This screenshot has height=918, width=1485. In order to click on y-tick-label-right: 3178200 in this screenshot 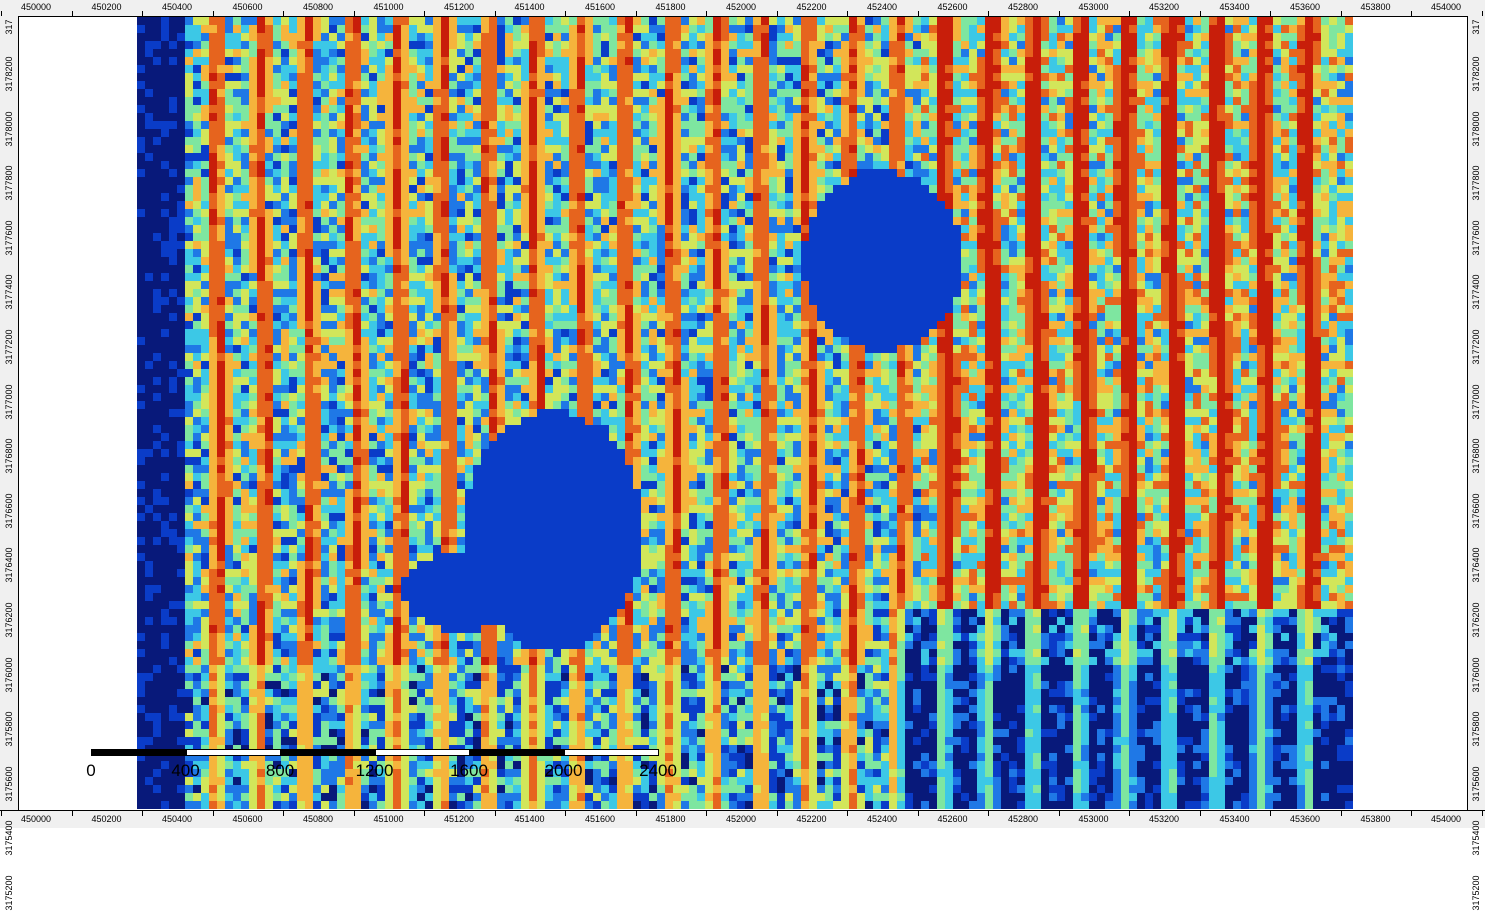, I will do `click(1476, 74)`.